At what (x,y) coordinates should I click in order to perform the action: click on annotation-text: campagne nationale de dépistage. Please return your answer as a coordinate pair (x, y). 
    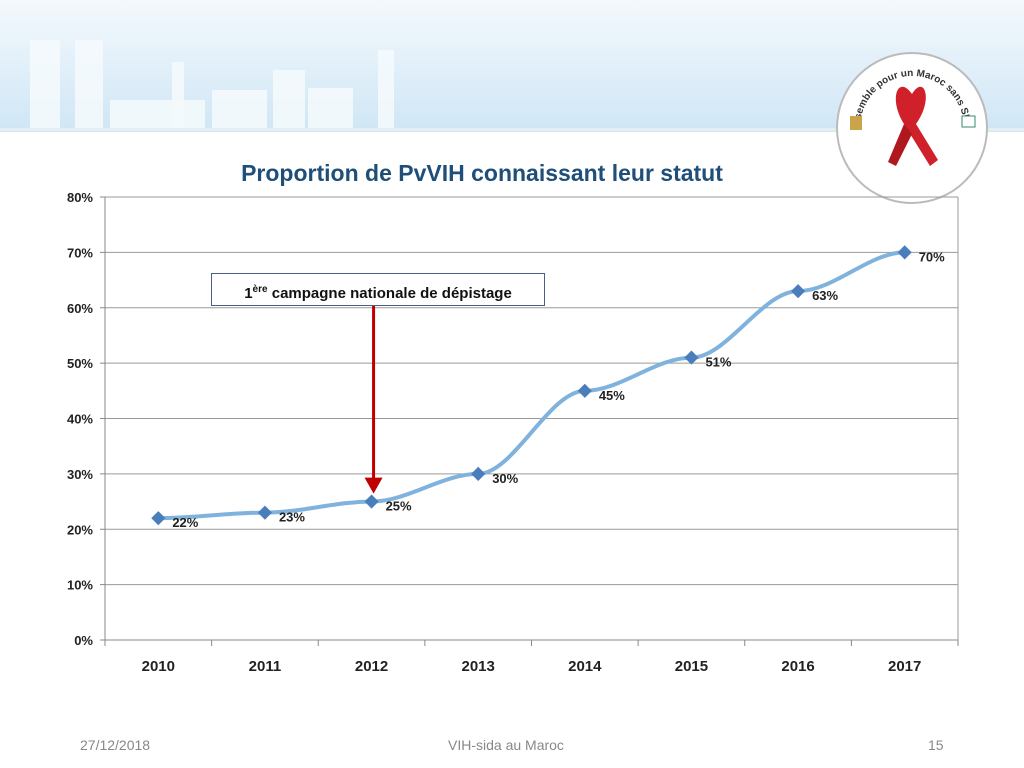
    Looking at the image, I should click on (389, 293).